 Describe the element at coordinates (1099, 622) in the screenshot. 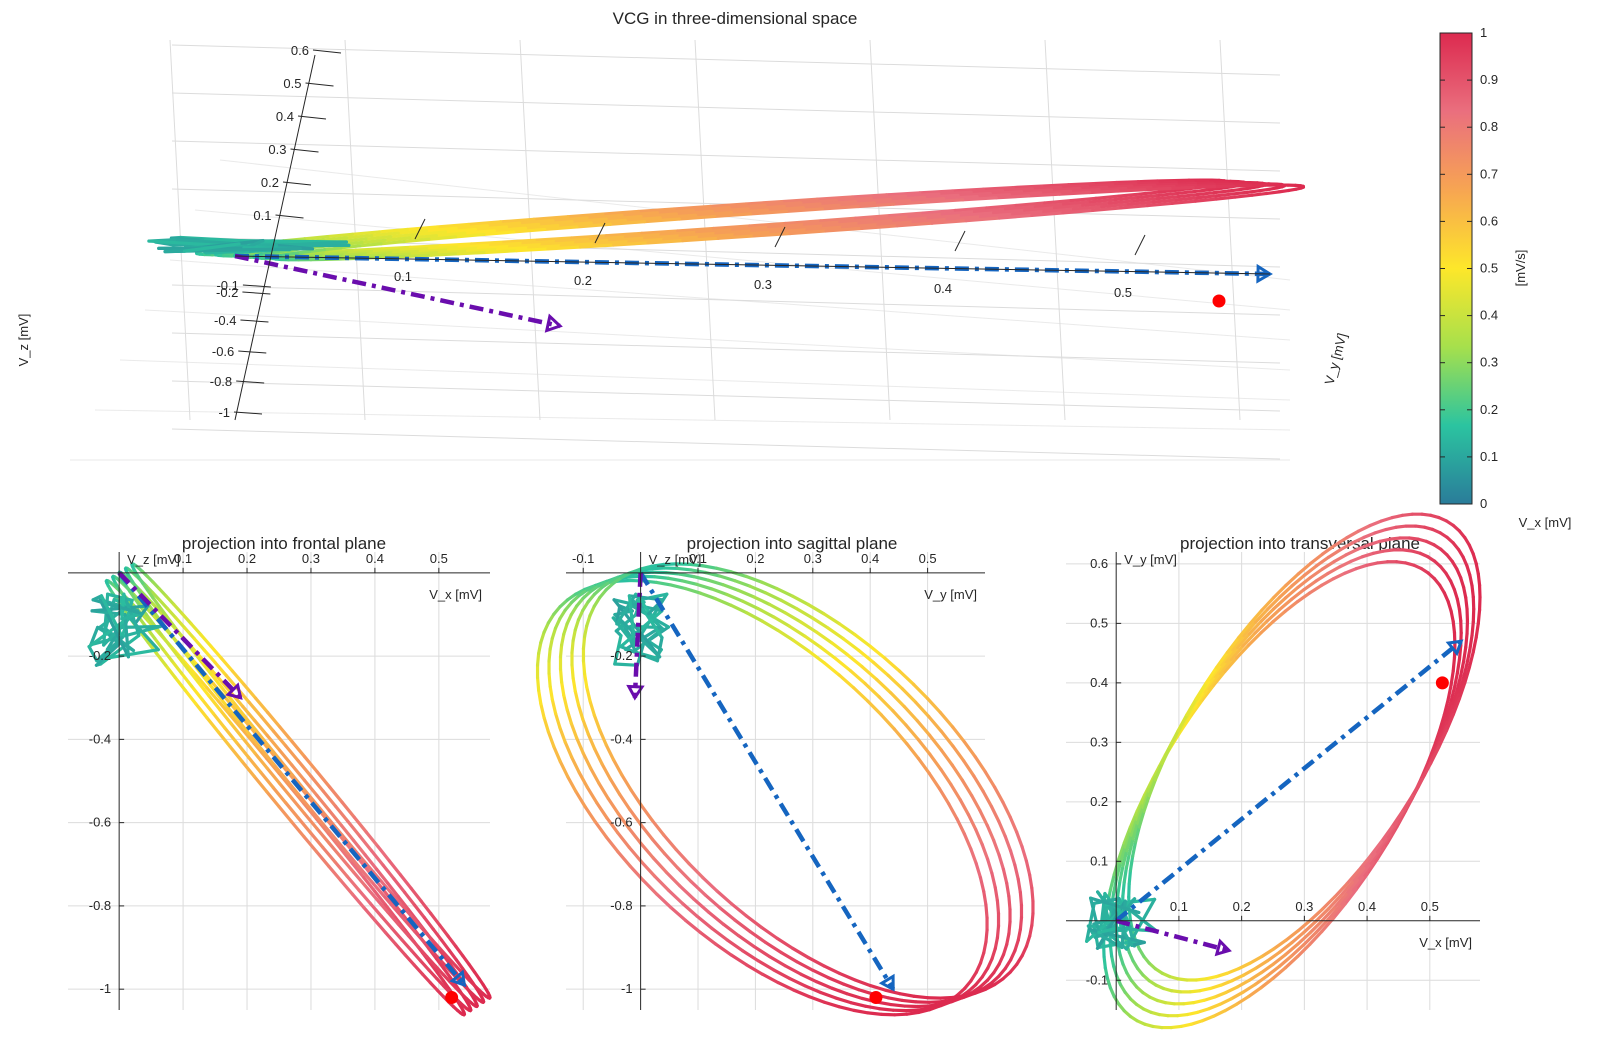

I see `y-tick-label: 0.5` at that location.